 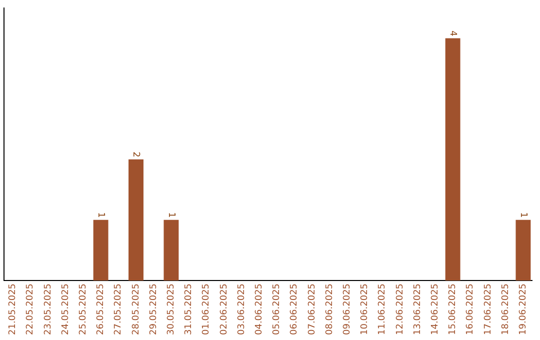 I want to click on x-tick-label: 19.06.2025, so click(x=523, y=309).